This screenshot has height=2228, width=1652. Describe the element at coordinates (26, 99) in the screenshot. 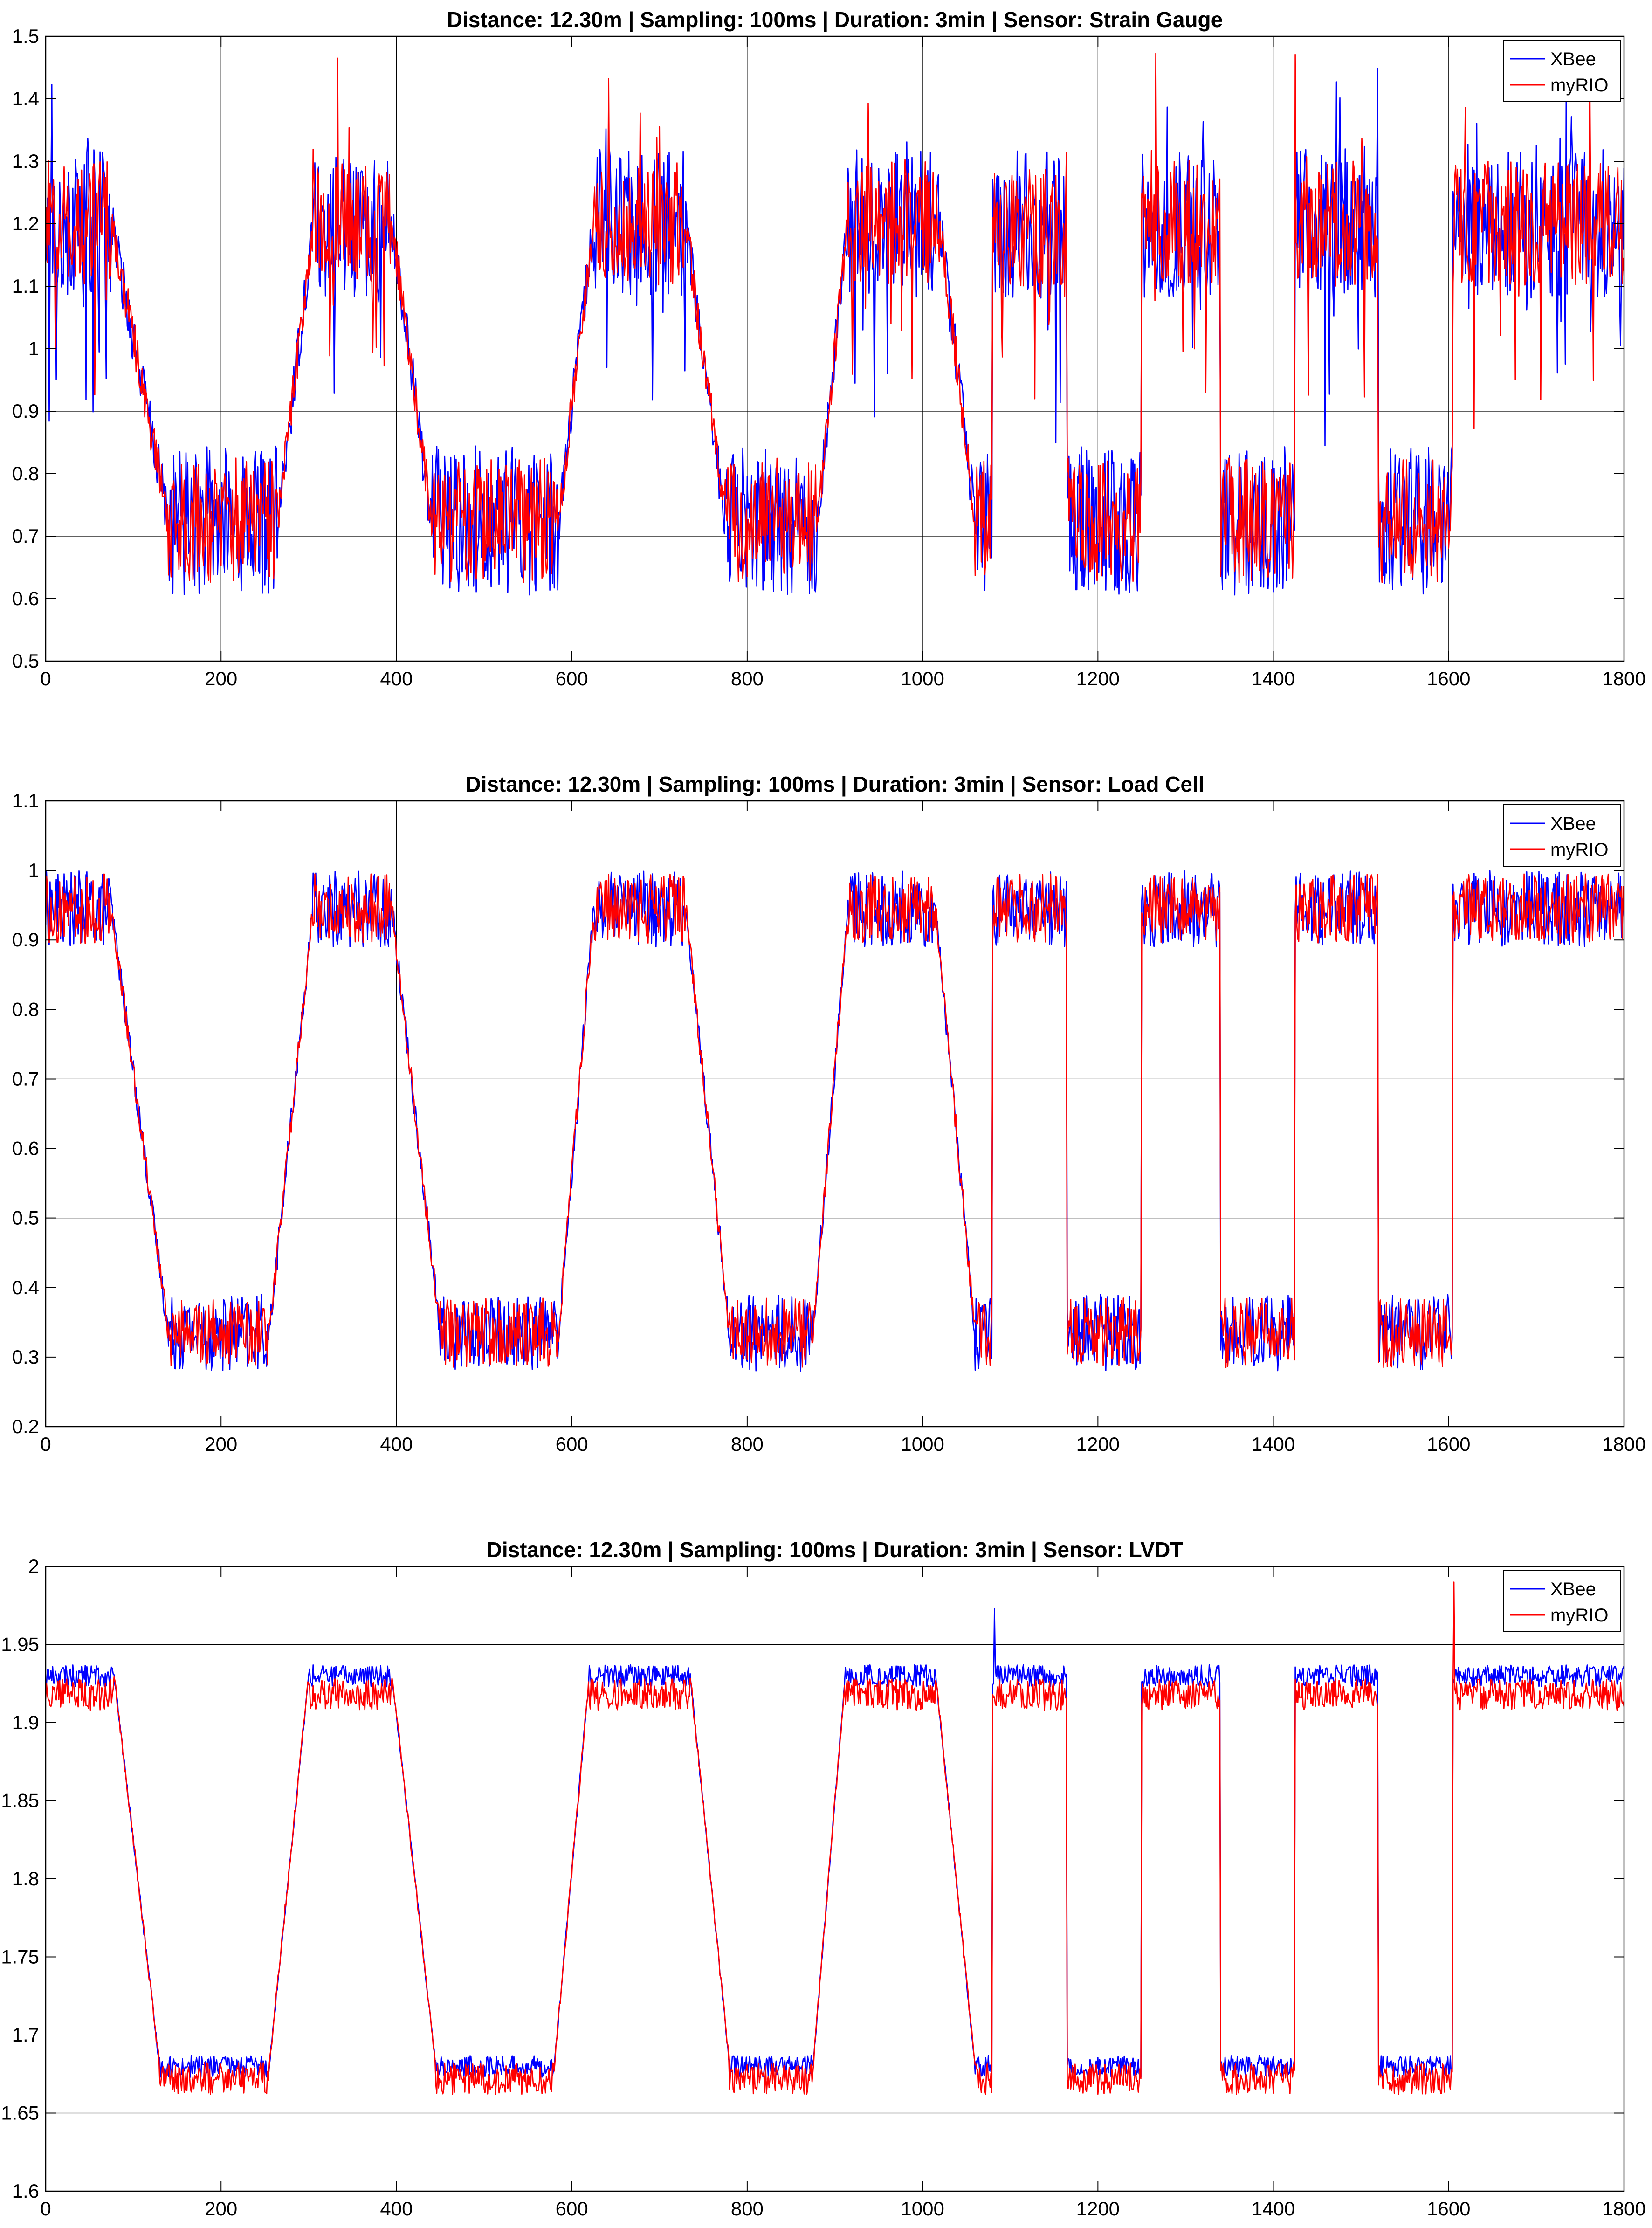

I see `y-tick-label: 1.4` at that location.